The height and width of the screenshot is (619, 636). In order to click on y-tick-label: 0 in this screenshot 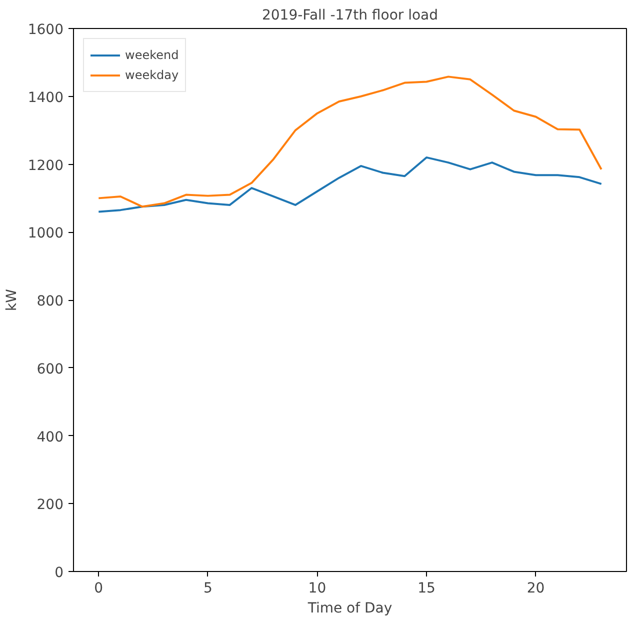, I will do `click(59, 573)`.